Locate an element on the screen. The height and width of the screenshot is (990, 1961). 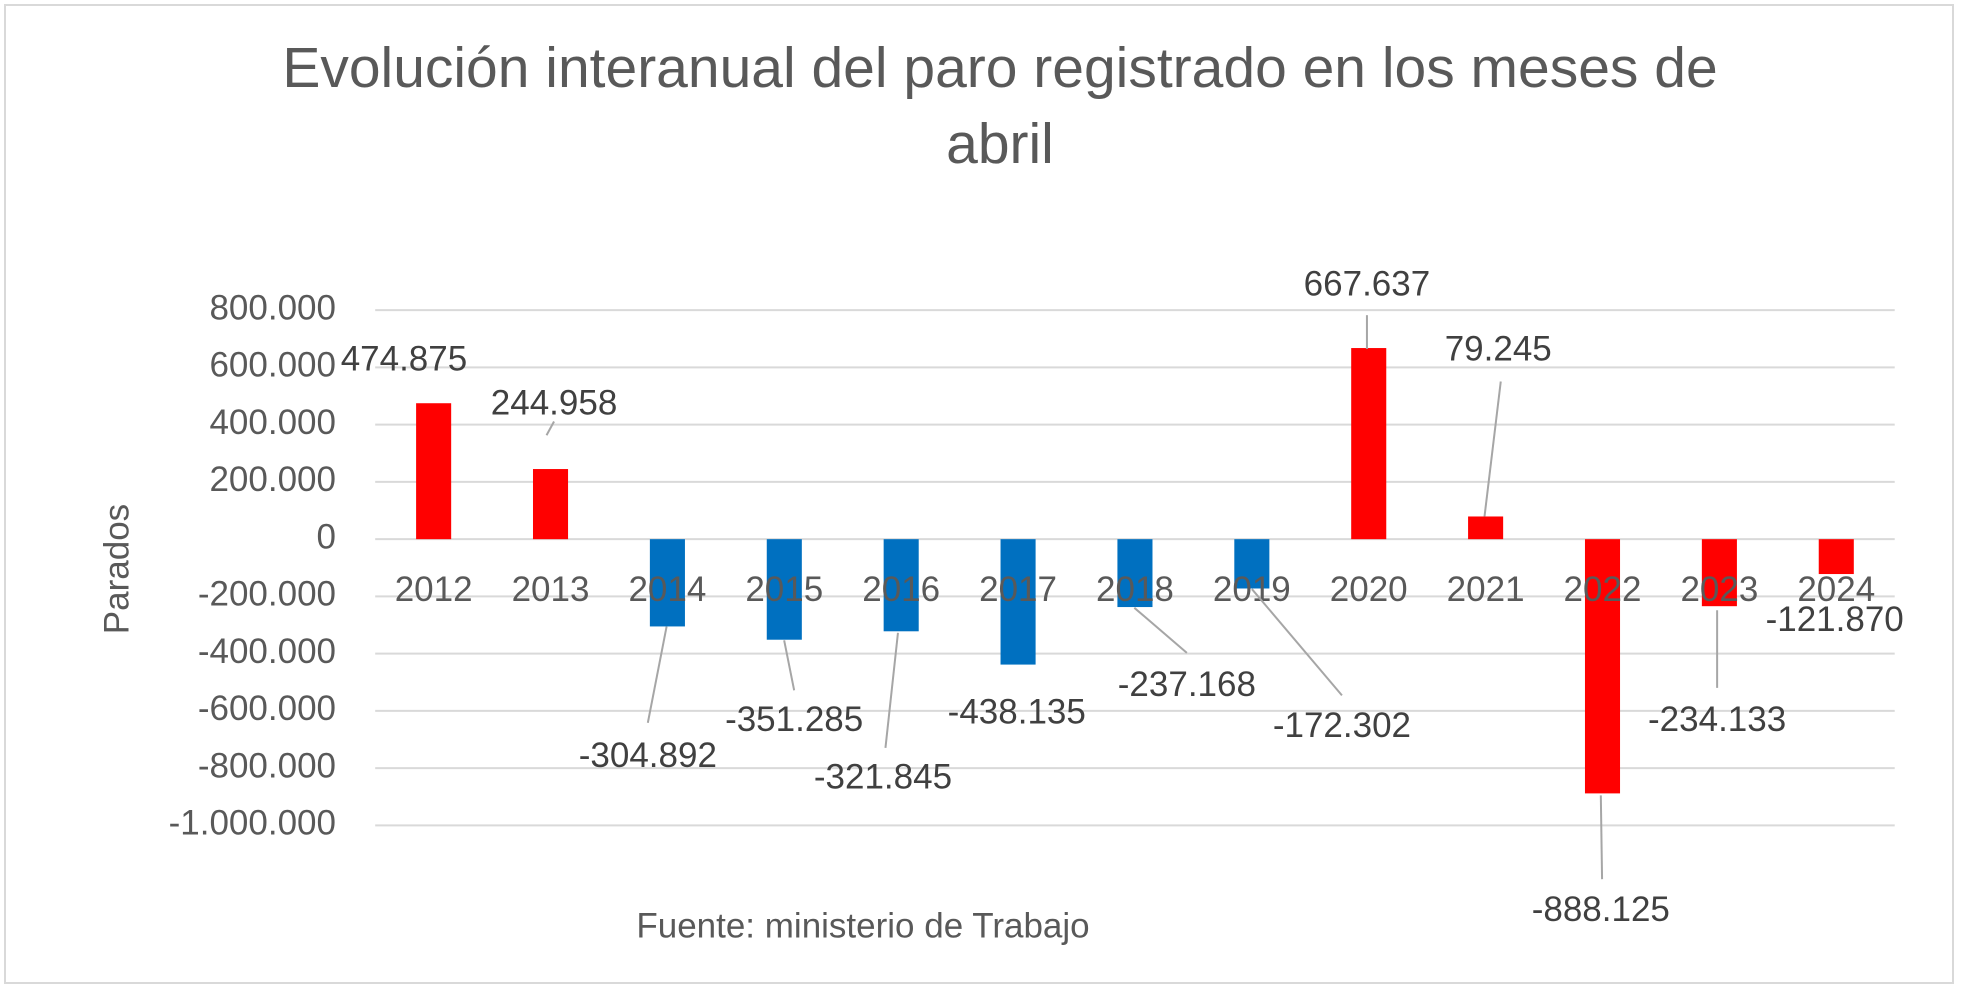
y-tick-label: 200.000 is located at coordinates (272, 479).